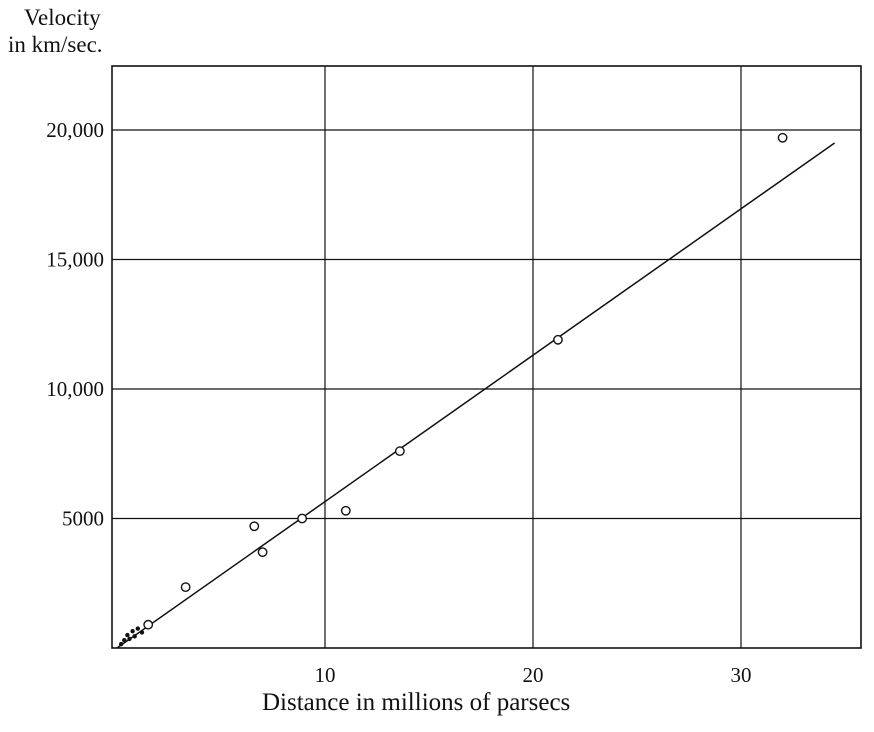 The height and width of the screenshot is (732, 874). Describe the element at coordinates (75, 260) in the screenshot. I see `y-tick-label: 15,000` at that location.